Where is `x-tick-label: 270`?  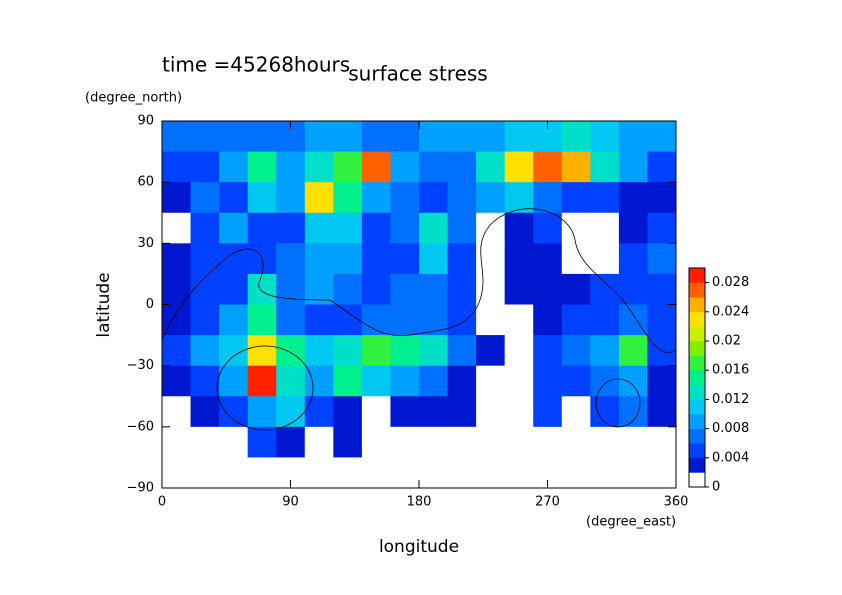 x-tick-label: 270 is located at coordinates (547, 502).